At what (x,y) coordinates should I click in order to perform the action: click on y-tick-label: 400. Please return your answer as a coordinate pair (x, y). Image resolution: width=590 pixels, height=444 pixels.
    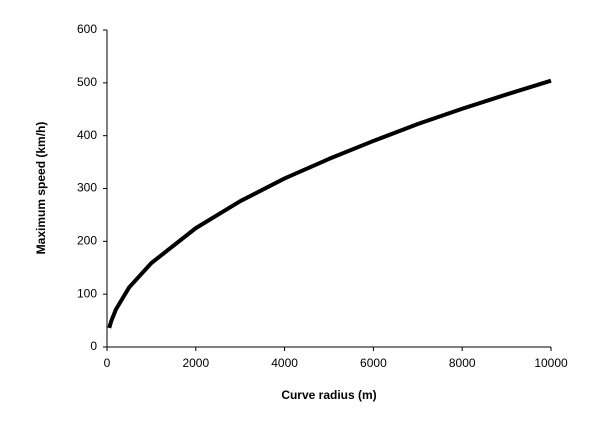
    Looking at the image, I should click on (87, 135).